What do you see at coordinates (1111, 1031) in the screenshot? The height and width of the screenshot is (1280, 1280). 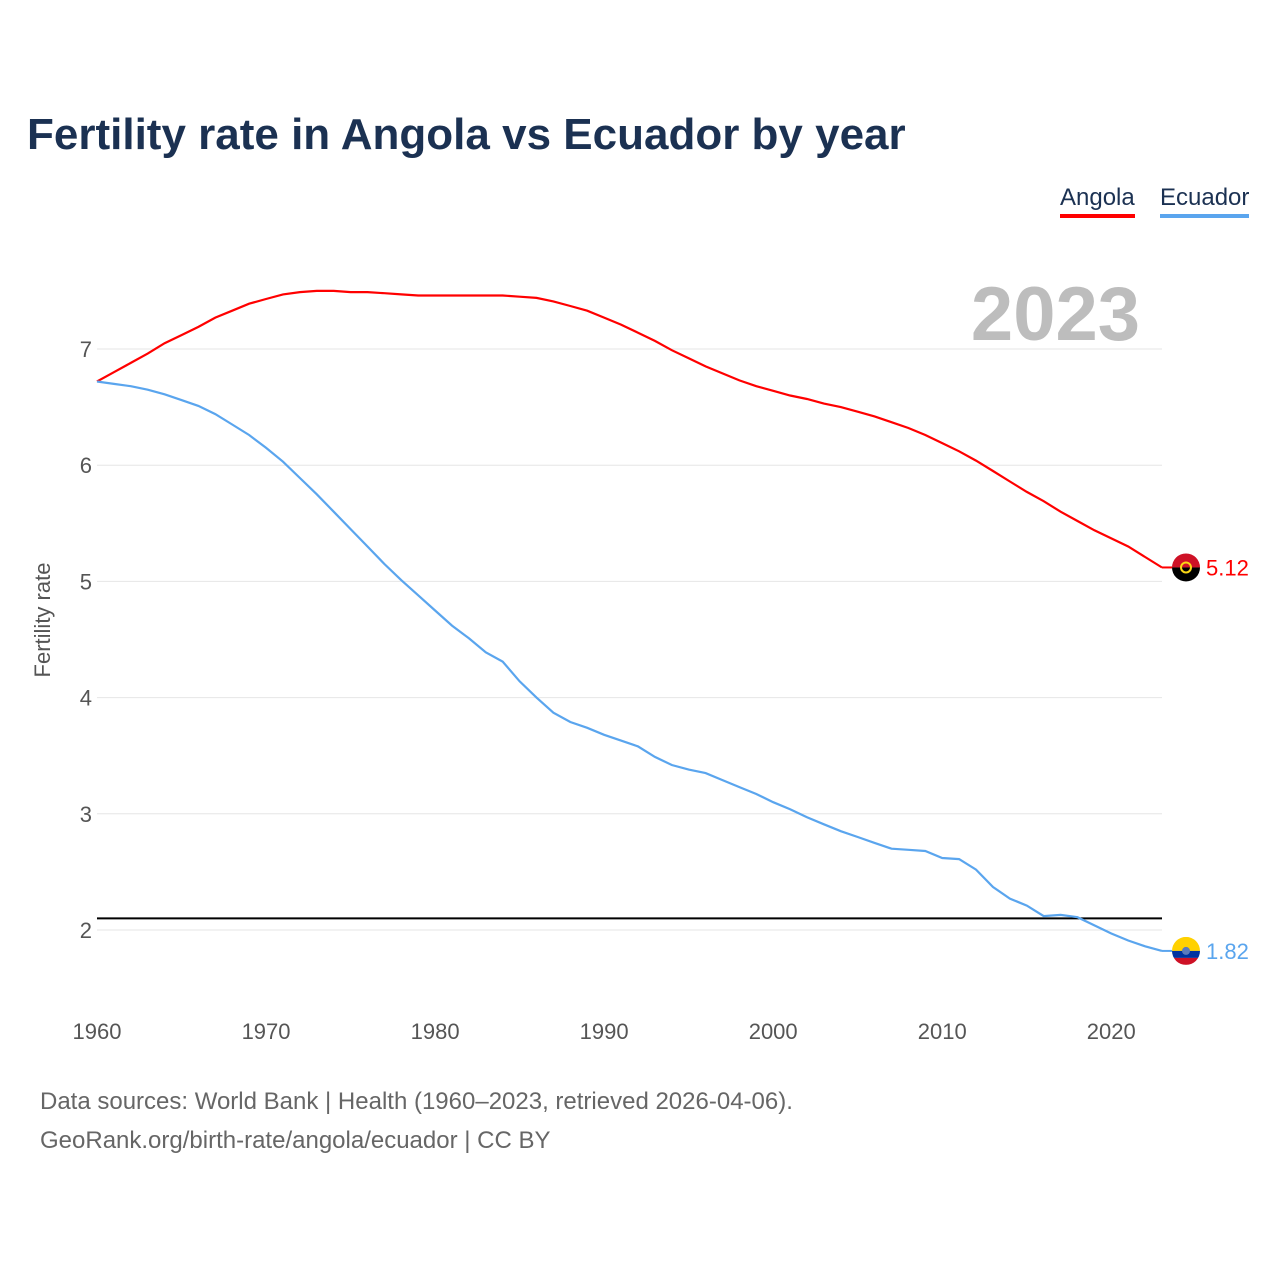 I see `x-tick-label: 2020` at bounding box center [1111, 1031].